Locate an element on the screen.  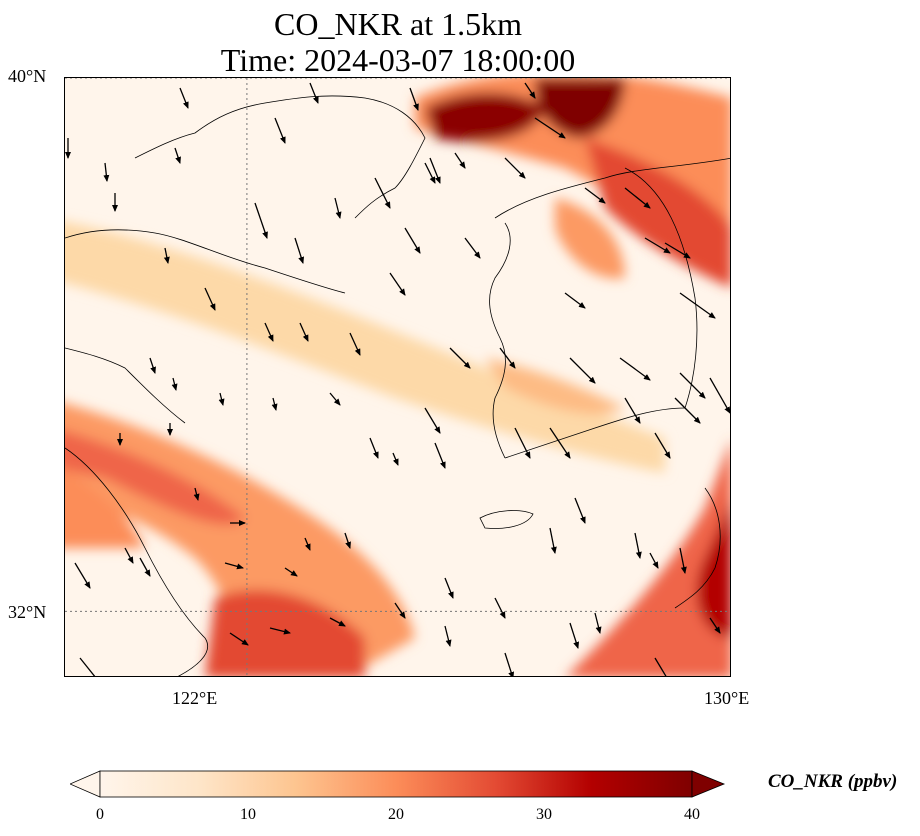
coast-jiangsu is located at coordinates (125, 385).